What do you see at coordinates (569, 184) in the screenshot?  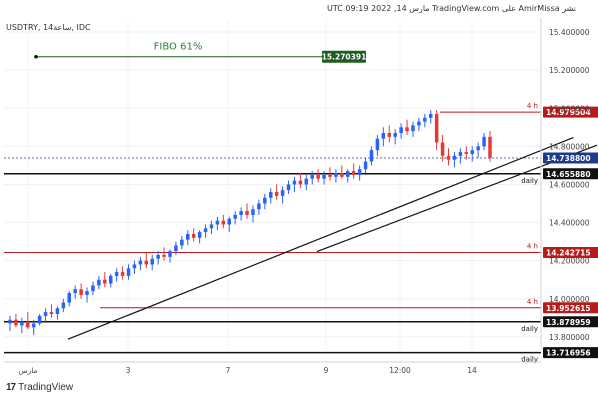 I see `price-tick-label: 14.600000` at bounding box center [569, 184].